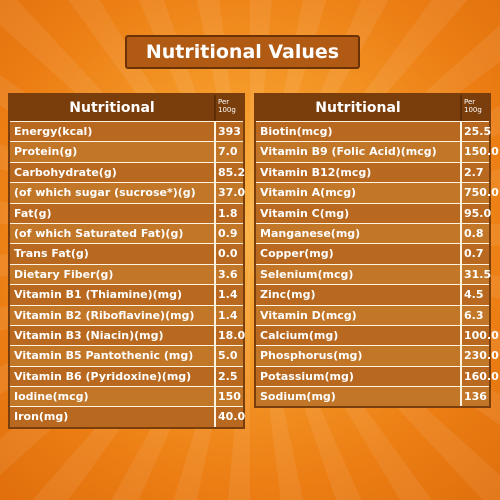 The height and width of the screenshot is (500, 500). What do you see at coordinates (228, 254) in the screenshot?
I see `nutrient-value: 0.0` at bounding box center [228, 254].